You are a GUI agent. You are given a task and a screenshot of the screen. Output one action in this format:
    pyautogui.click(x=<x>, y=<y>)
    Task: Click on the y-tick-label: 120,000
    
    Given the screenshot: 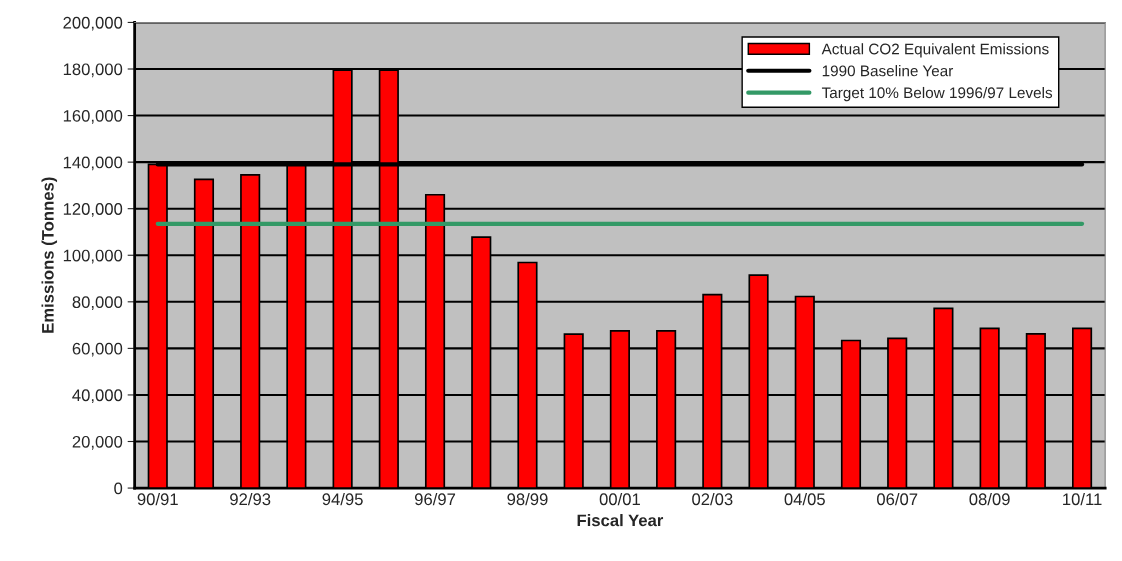 What is the action you would take?
    pyautogui.click(x=93, y=210)
    